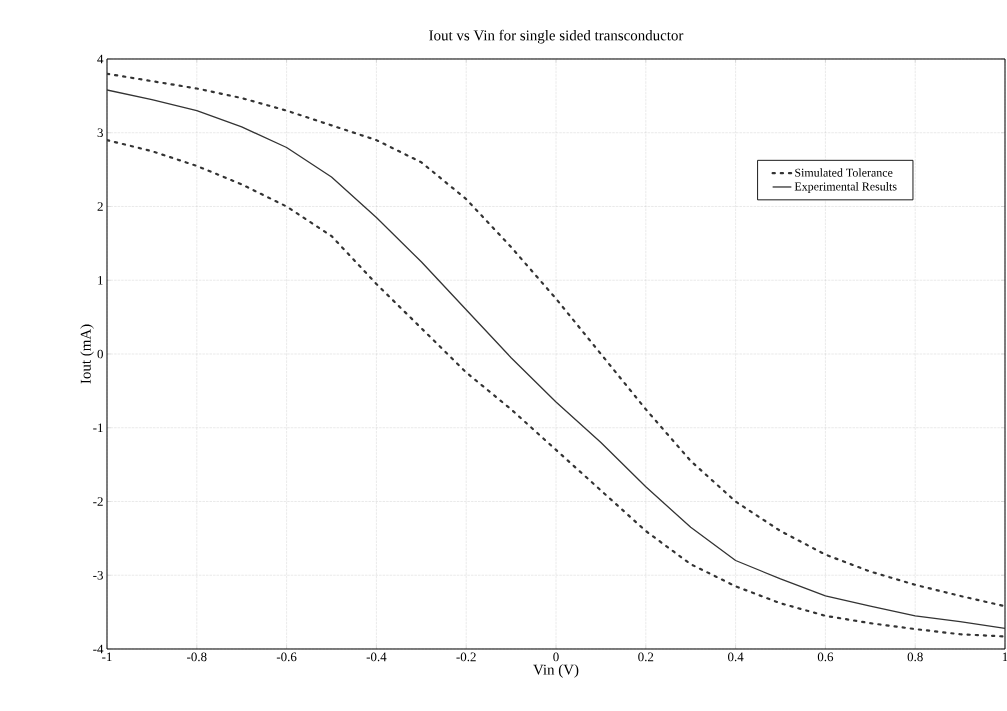 The image size is (1007, 711). I want to click on legend-label: Experimental Results, so click(845, 187).